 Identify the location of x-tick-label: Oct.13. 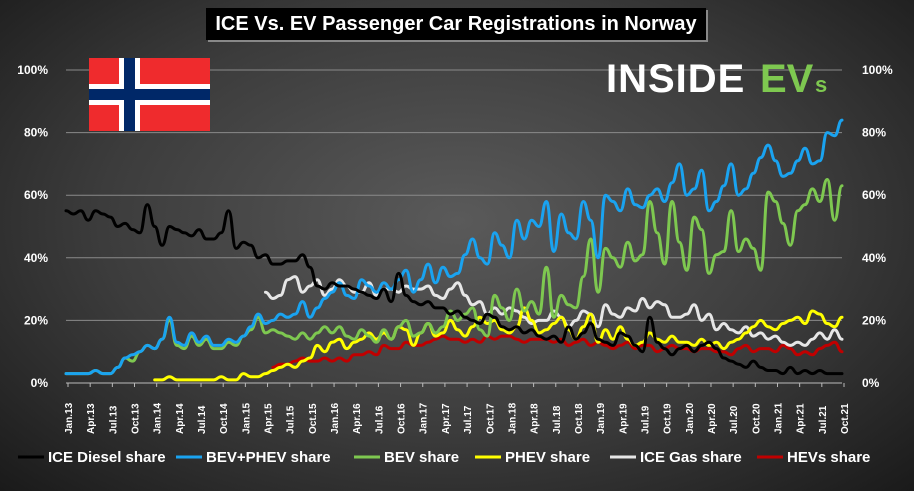
(136, 418).